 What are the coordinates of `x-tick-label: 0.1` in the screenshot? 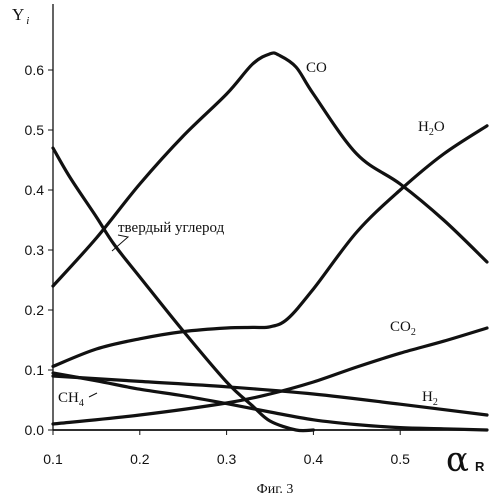 It's located at (53, 459).